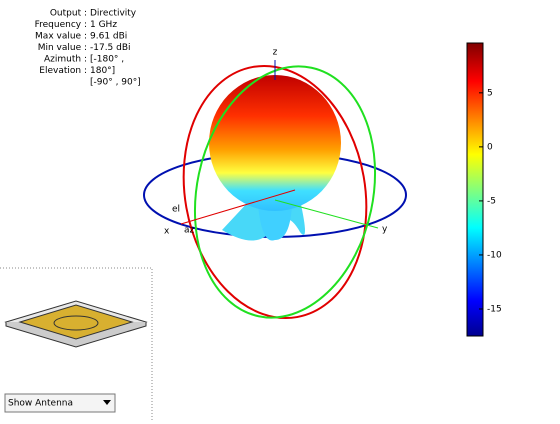 The height and width of the screenshot is (424, 560). Describe the element at coordinates (113, 14) in the screenshot. I see `info-value: Directivity` at that location.